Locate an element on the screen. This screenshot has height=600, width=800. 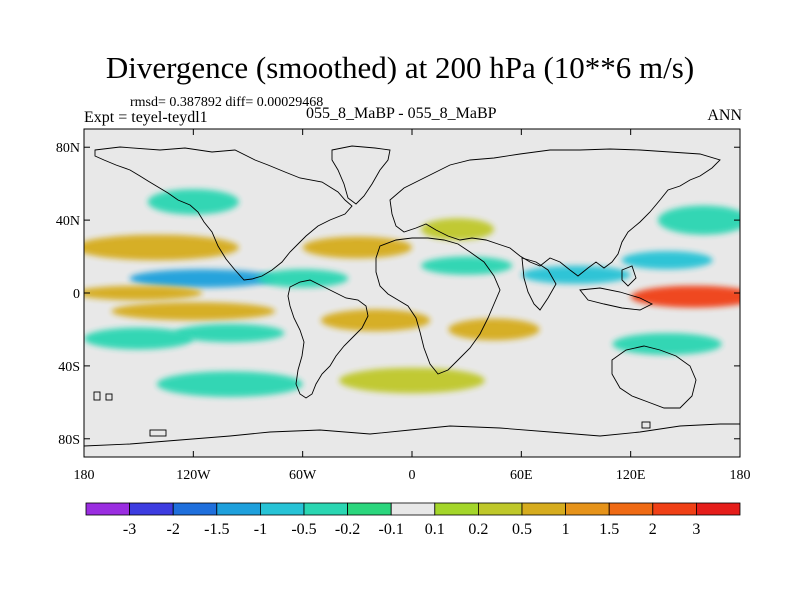
colorbar-label: 0.1 is located at coordinates (435, 529).